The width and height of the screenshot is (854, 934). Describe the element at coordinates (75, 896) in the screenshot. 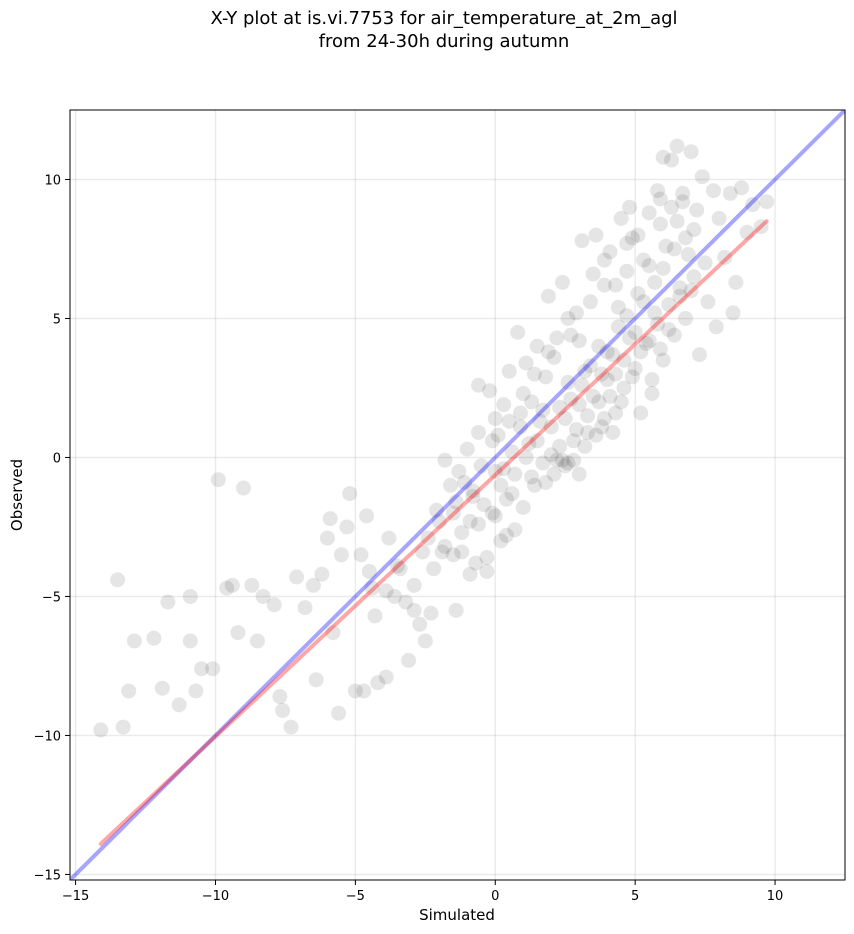

I see `x-tick-label: −15` at that location.